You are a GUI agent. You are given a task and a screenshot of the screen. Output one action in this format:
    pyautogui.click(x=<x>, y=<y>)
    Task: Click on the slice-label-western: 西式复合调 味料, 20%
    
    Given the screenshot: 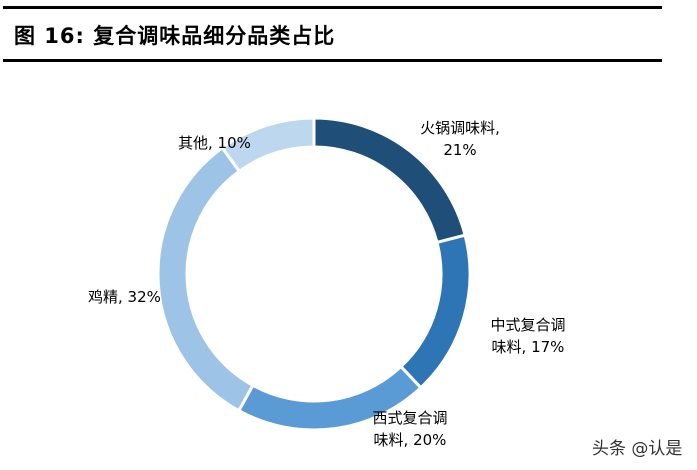 What is the action you would take?
    pyautogui.click(x=410, y=429)
    